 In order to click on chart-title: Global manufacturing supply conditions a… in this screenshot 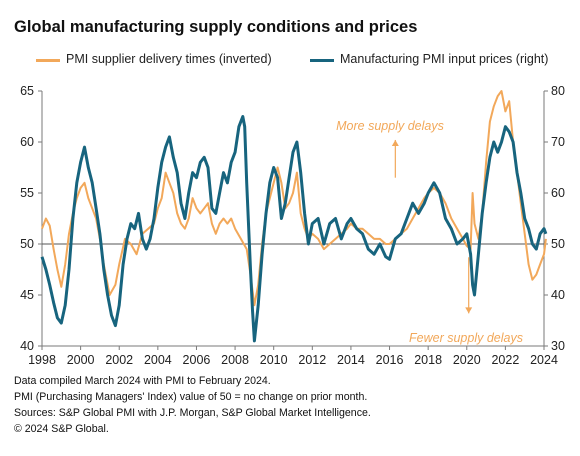, I will do `click(216, 27)`.